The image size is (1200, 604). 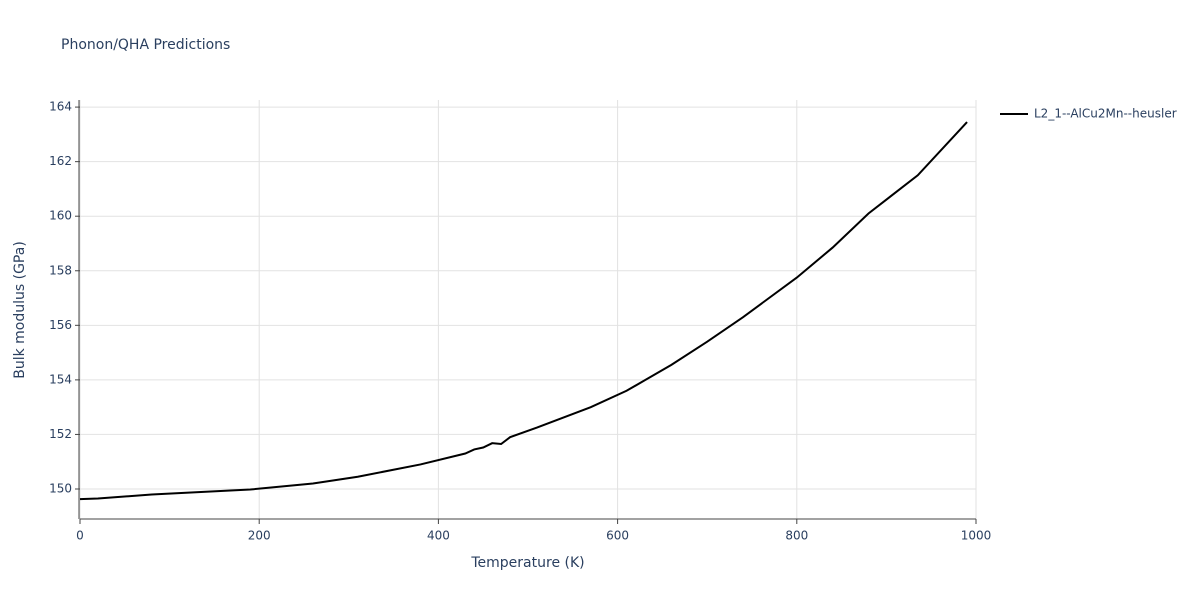 I want to click on x-tick-label: 800, so click(x=796, y=536).